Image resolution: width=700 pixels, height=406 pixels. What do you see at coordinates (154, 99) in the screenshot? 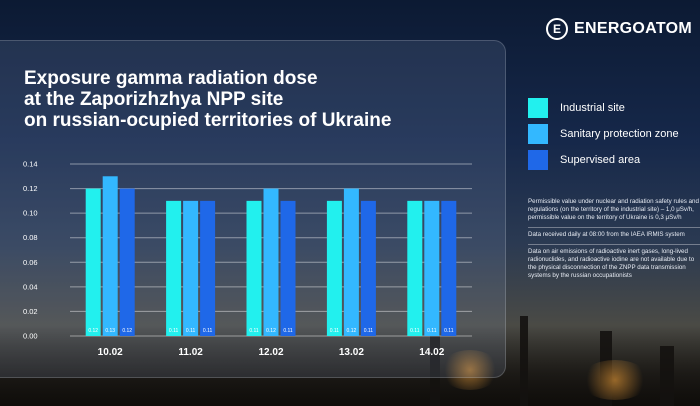
I see `title-line-2: at the Zaporizhzhya NPP site` at bounding box center [154, 99].